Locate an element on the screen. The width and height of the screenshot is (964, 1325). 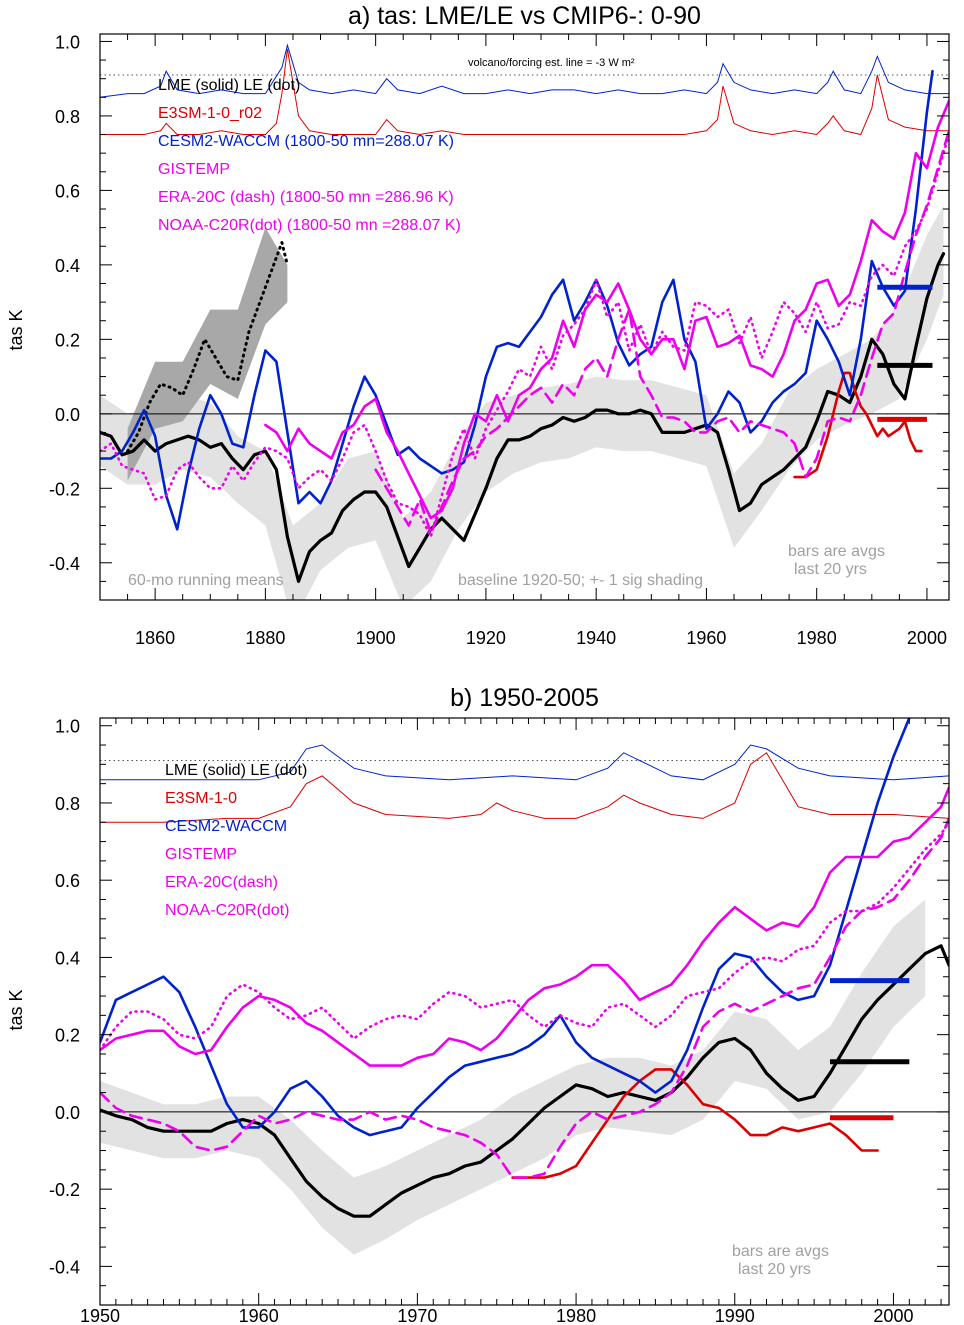
x-tick-label: 1950 is located at coordinates (100, 1315).